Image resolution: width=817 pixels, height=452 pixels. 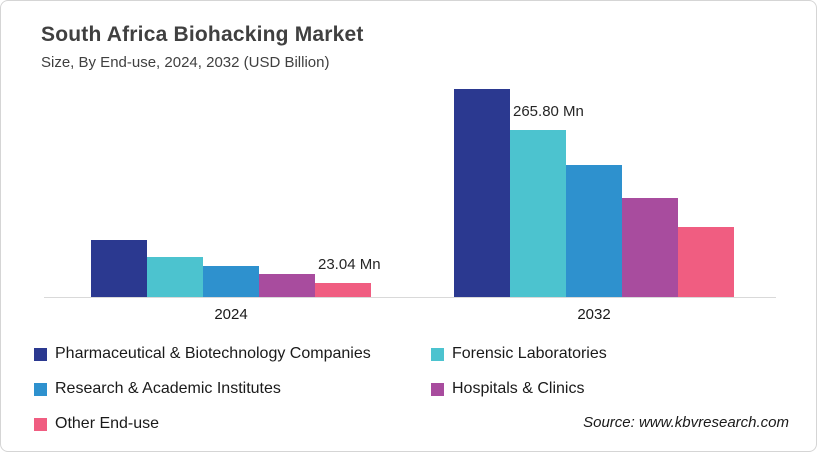 I want to click on bar-2024-research-academic-institutes, so click(x=231, y=281).